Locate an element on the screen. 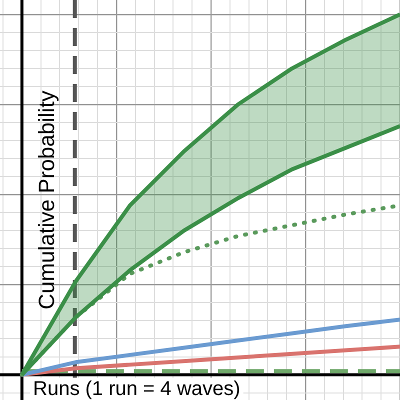 This screenshot has height=400, width=400. x-axis-title: Runs (1 run = 4 waves) is located at coordinates (136, 389).